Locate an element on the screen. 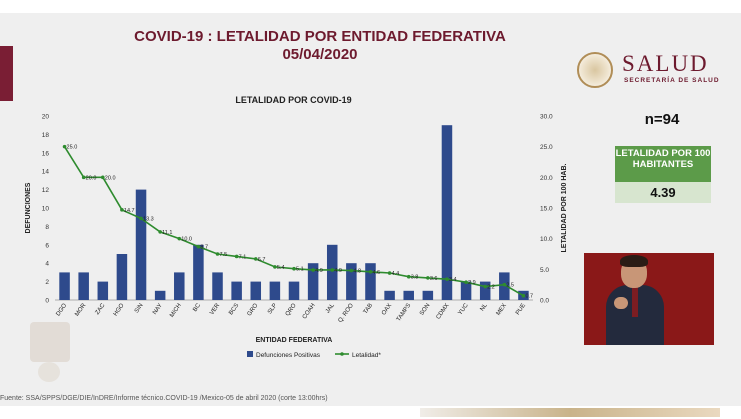  bar-tamps is located at coordinates (408, 295).